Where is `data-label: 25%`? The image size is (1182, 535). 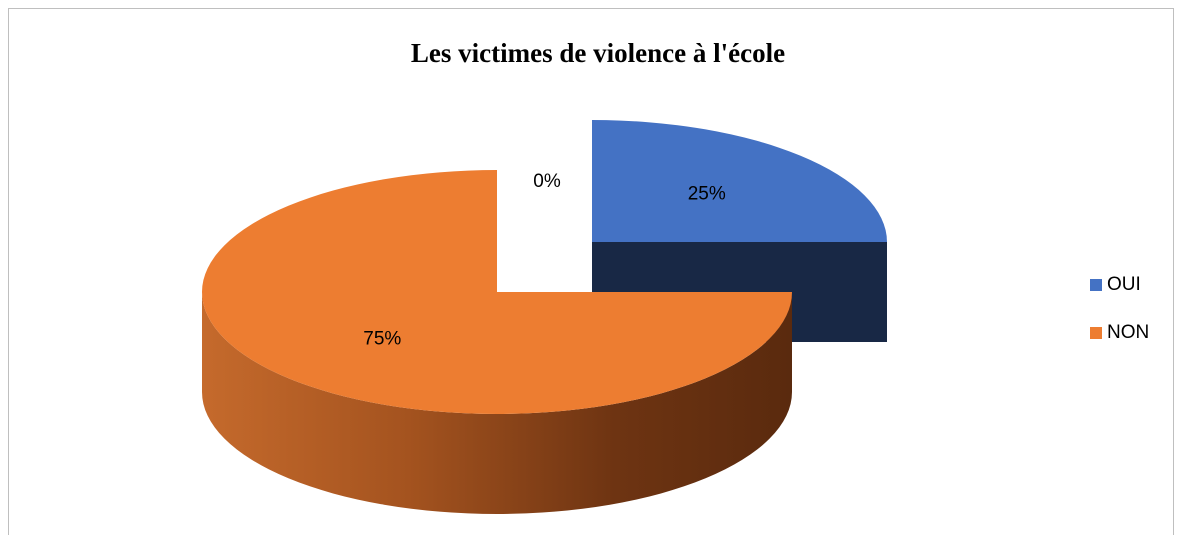
data-label: 25% is located at coordinates (707, 194).